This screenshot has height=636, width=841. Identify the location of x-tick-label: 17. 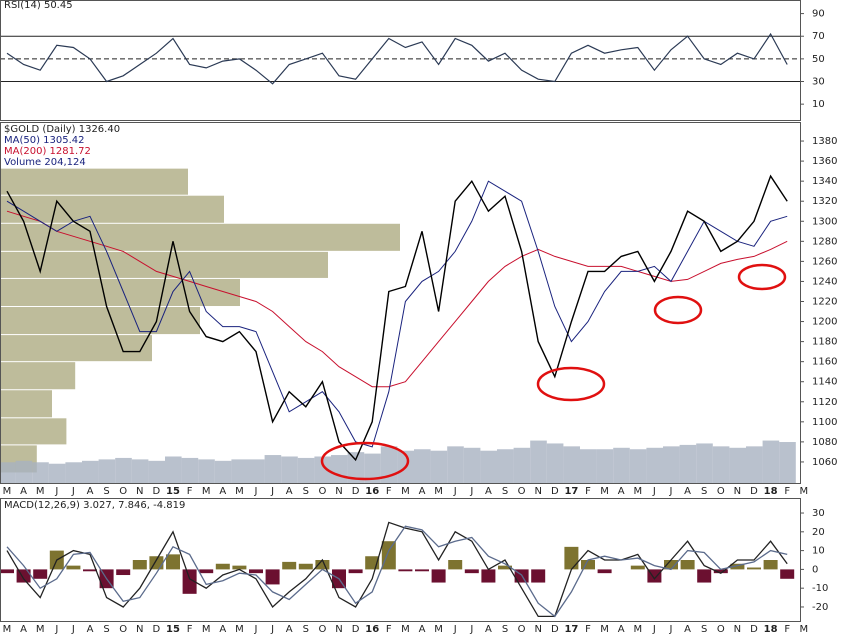
(571, 629).